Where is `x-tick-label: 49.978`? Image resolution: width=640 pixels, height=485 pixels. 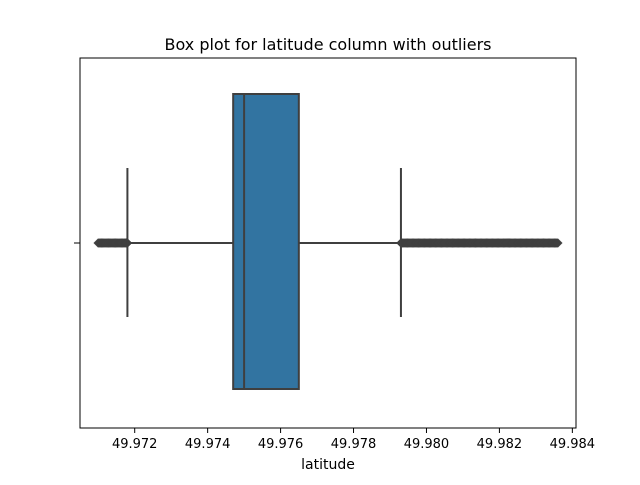 x-tick-label: 49.978 is located at coordinates (354, 444).